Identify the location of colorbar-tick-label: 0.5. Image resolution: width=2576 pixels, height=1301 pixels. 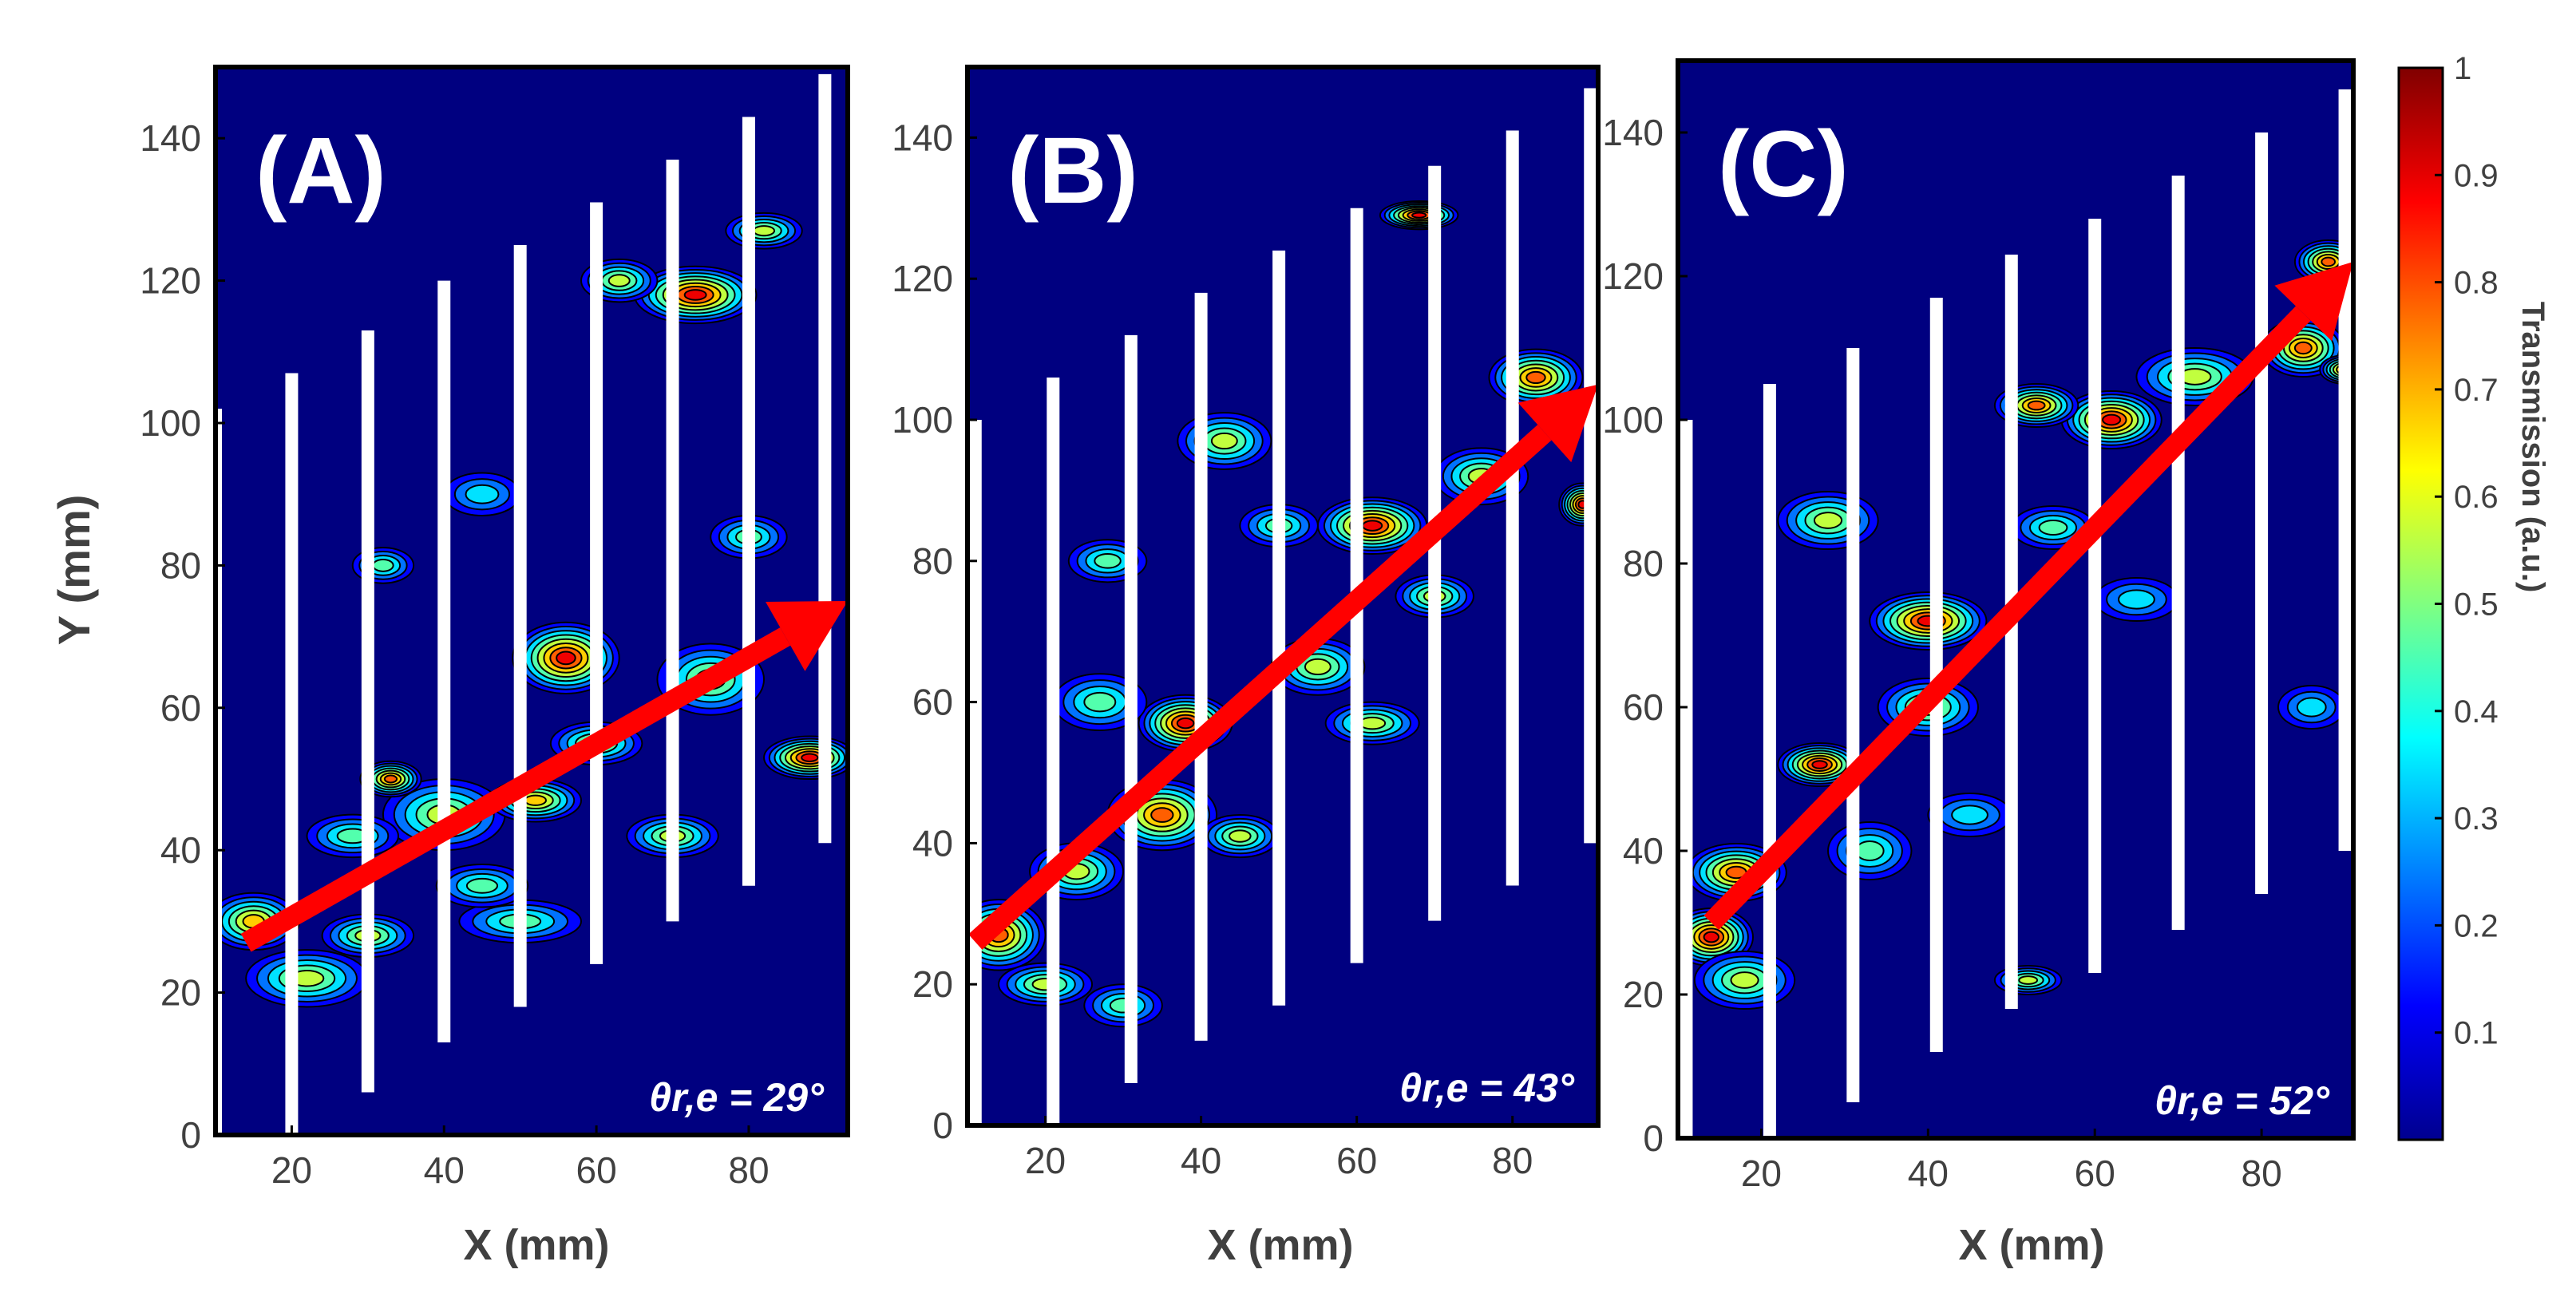
(2476, 605).